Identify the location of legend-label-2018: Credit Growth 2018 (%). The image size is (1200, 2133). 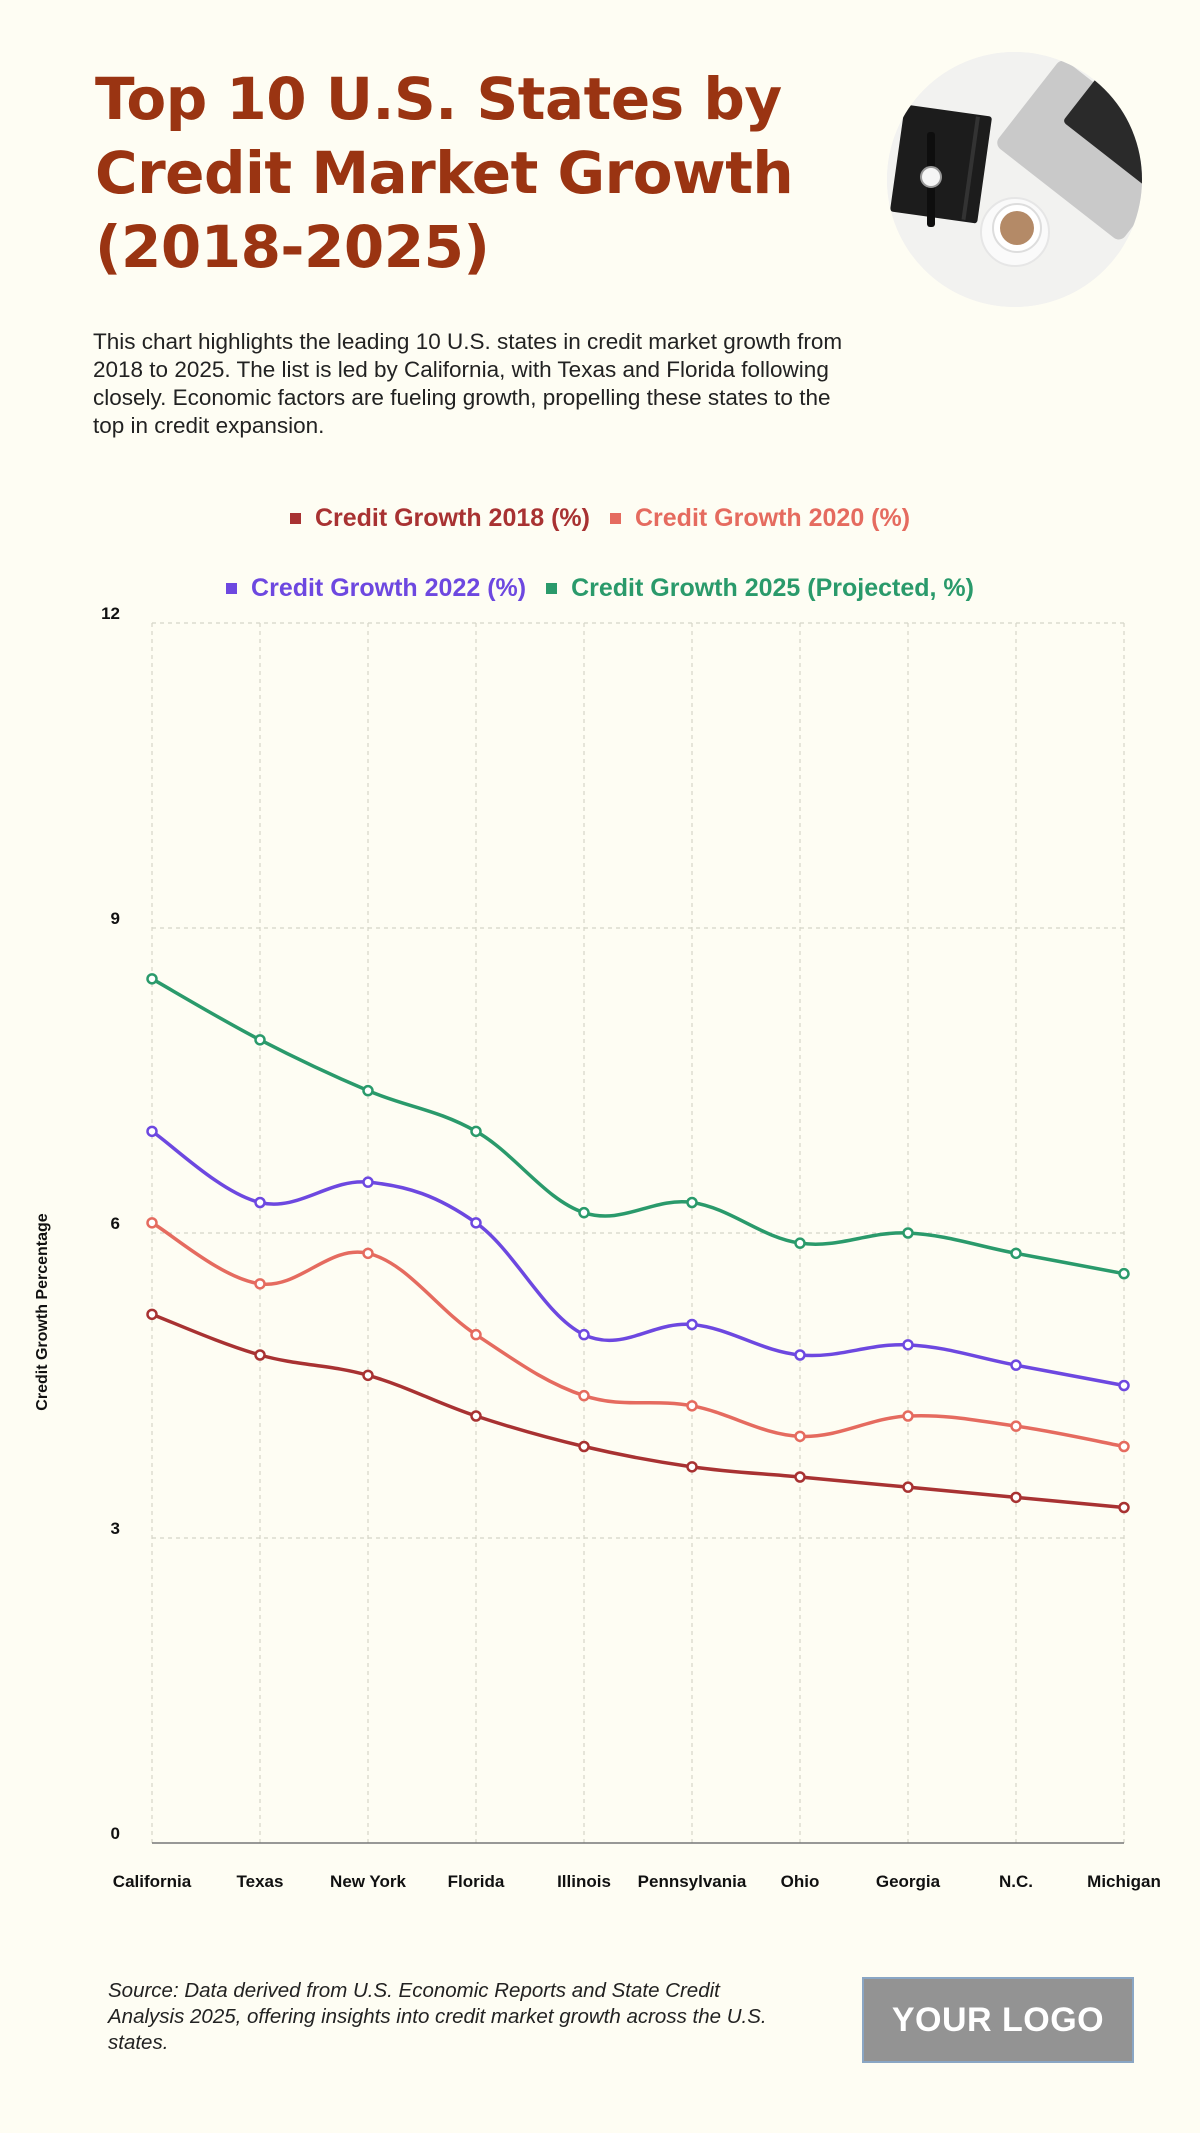
(452, 518).